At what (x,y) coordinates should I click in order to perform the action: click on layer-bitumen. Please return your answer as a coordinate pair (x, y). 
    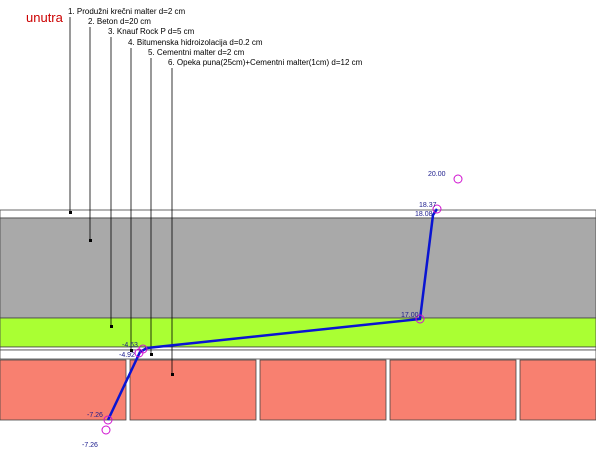
    Looking at the image, I should click on (298, 348).